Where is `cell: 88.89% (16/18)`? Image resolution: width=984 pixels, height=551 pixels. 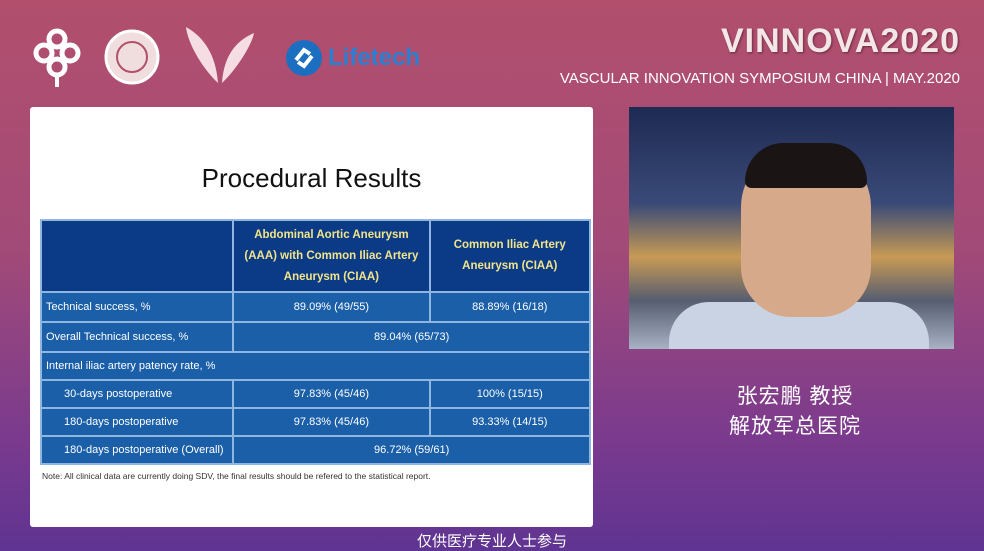
cell: 88.89% (16/18) is located at coordinates (509, 307).